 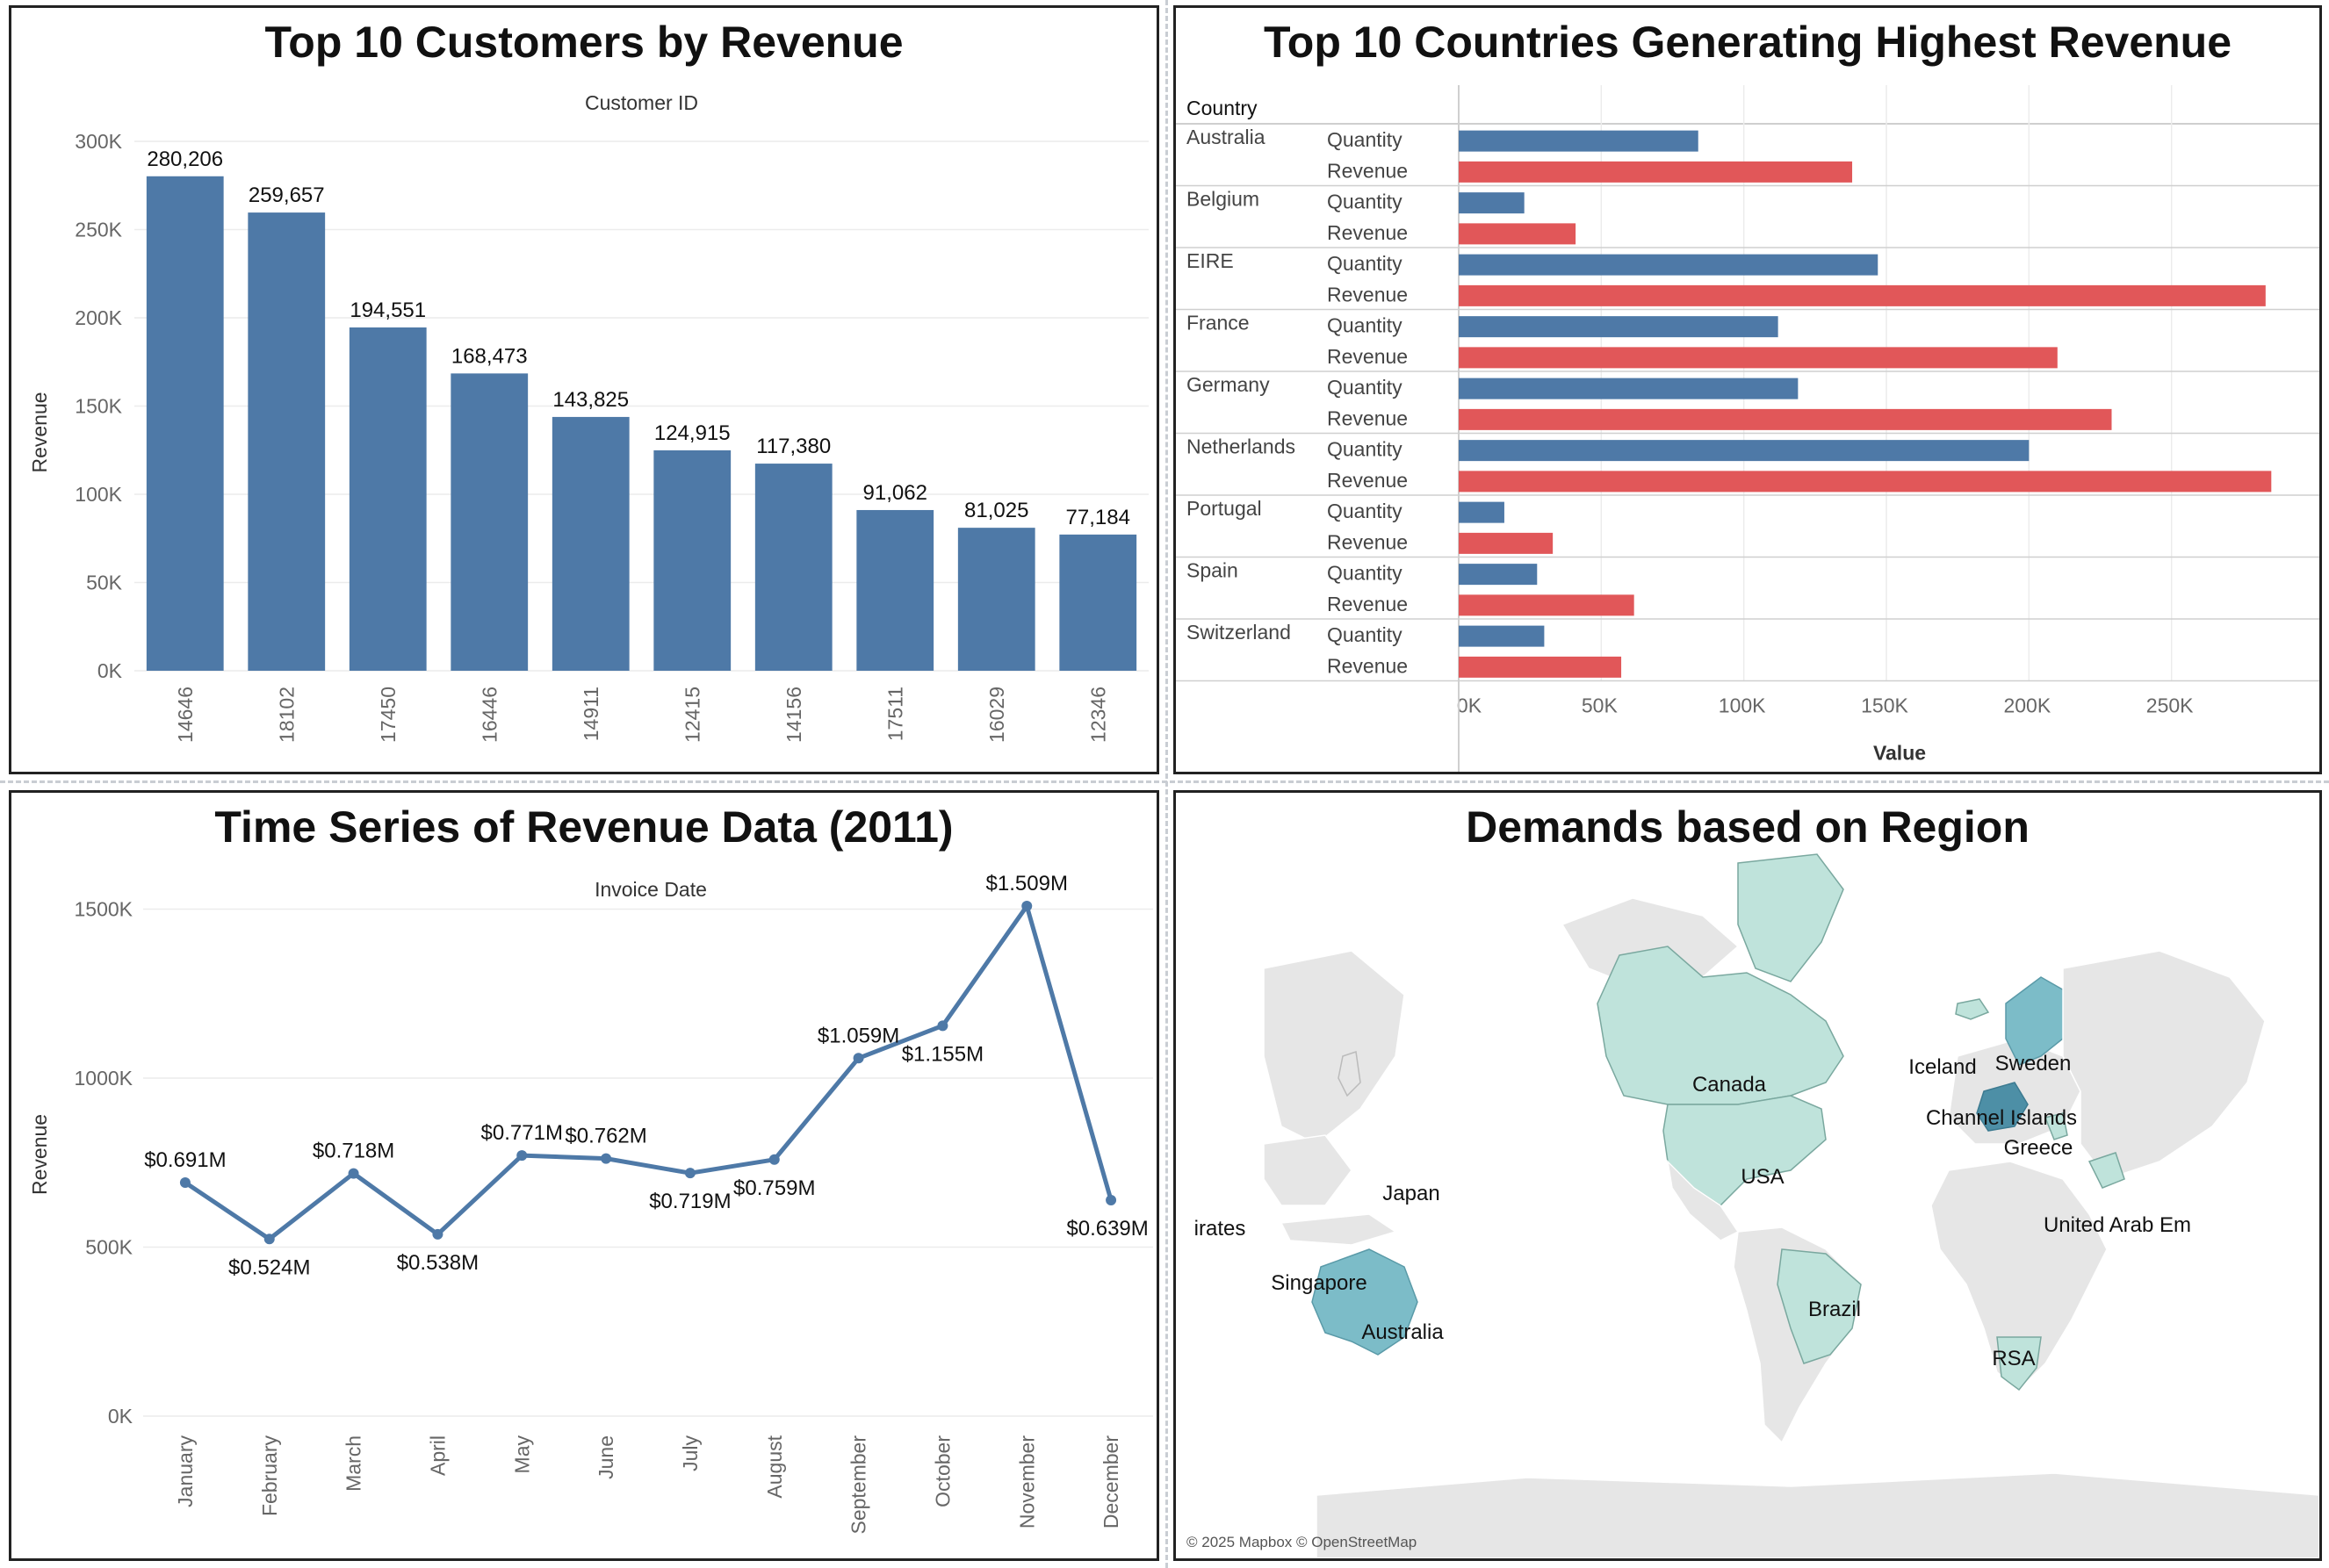 What do you see at coordinates (388, 310) in the screenshot?
I see `data-label: 194,551` at bounding box center [388, 310].